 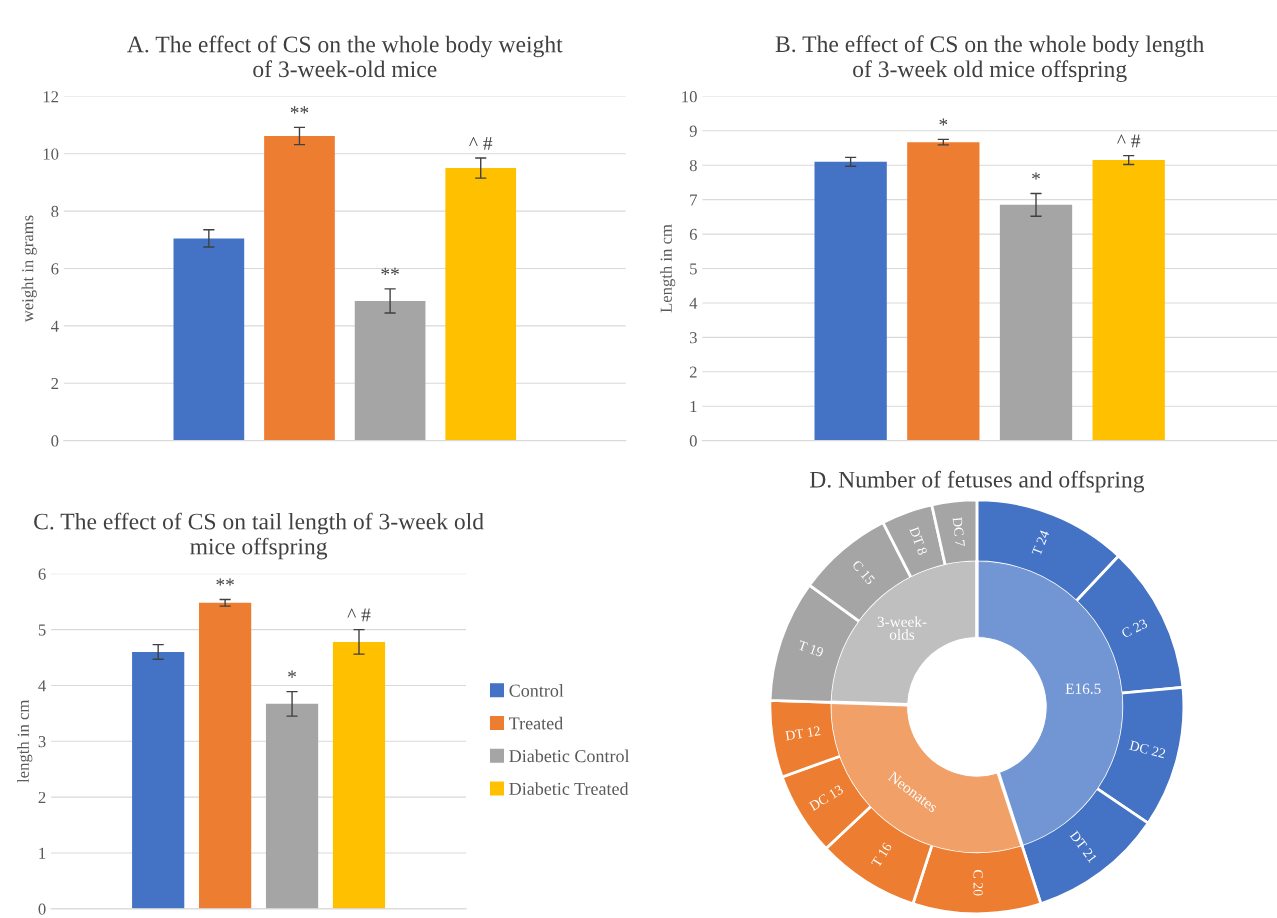 What do you see at coordinates (1147, 749) in the screenshot?
I see `slice-label: DC 22` at bounding box center [1147, 749].